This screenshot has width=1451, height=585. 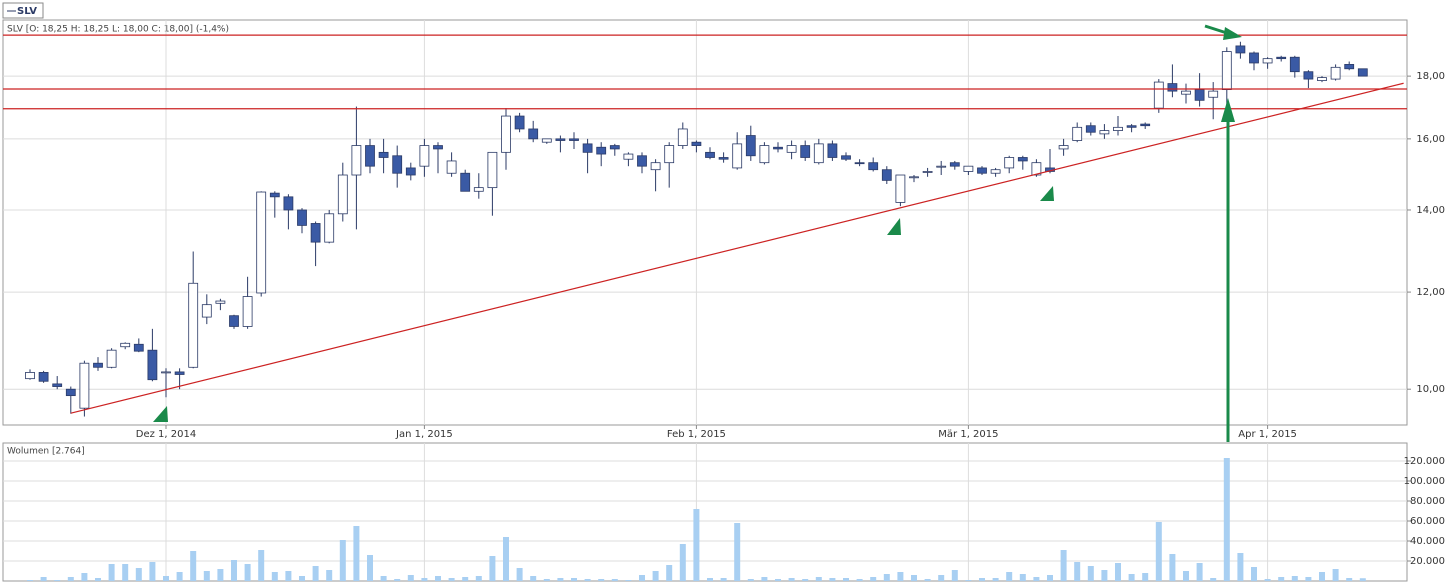 What do you see at coordinates (1267, 434) in the screenshot?
I see `x-tick-label: Apr 1, 2015` at bounding box center [1267, 434].